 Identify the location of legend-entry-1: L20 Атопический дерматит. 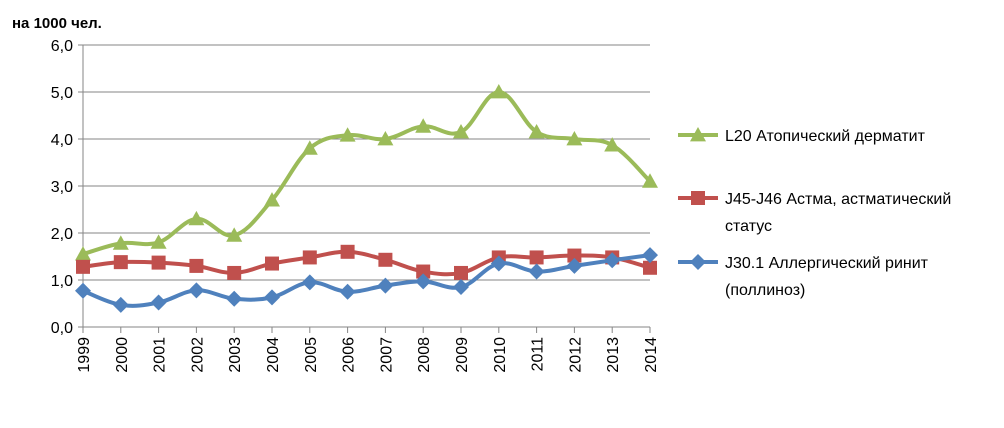
(802, 136).